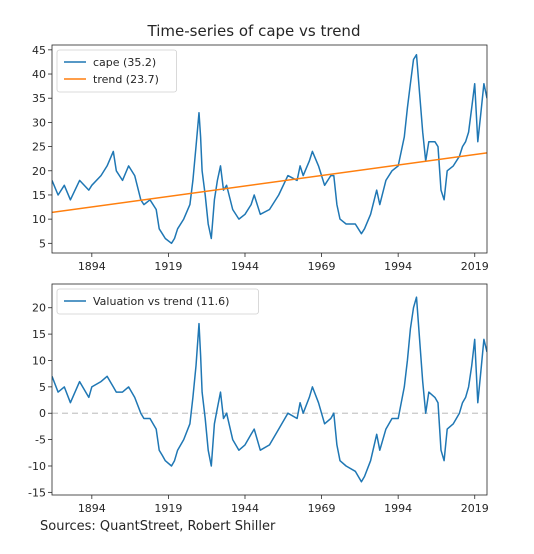 This screenshot has height=554, width=534. What do you see at coordinates (126, 79) in the screenshot?
I see `legend-label: trend (23.7)` at bounding box center [126, 79].